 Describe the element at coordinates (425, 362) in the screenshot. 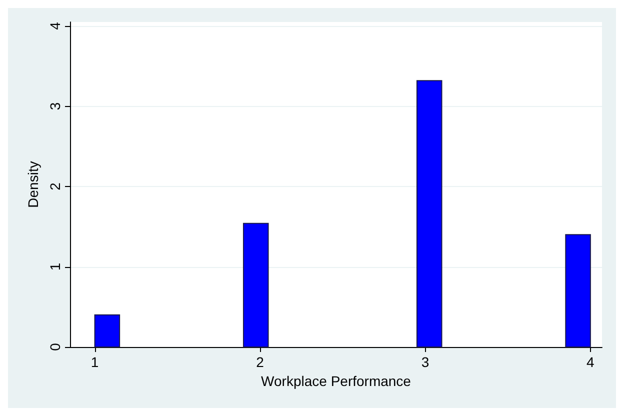

I see `x-tick-label: 3` at that location.